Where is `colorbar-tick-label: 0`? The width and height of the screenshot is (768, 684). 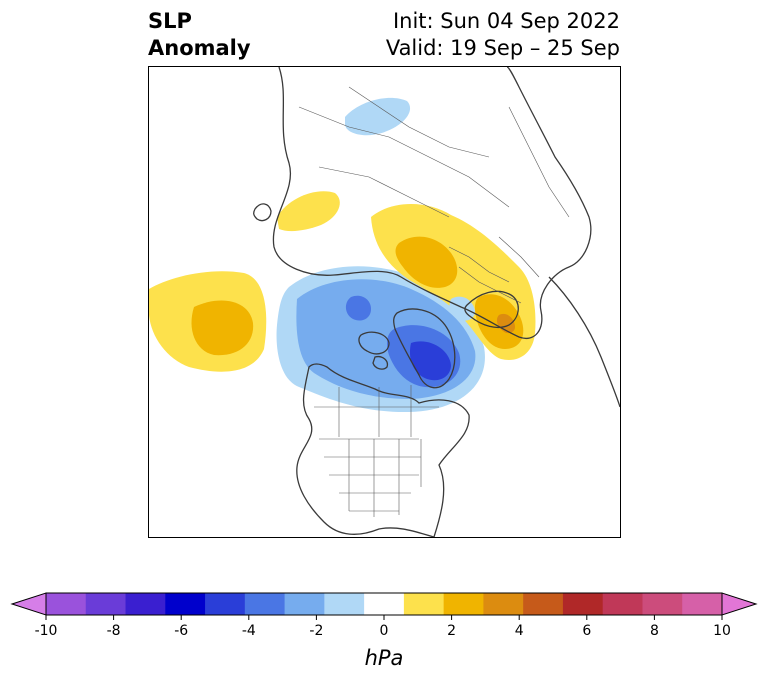 colorbar-tick-label: 0 is located at coordinates (384, 631).